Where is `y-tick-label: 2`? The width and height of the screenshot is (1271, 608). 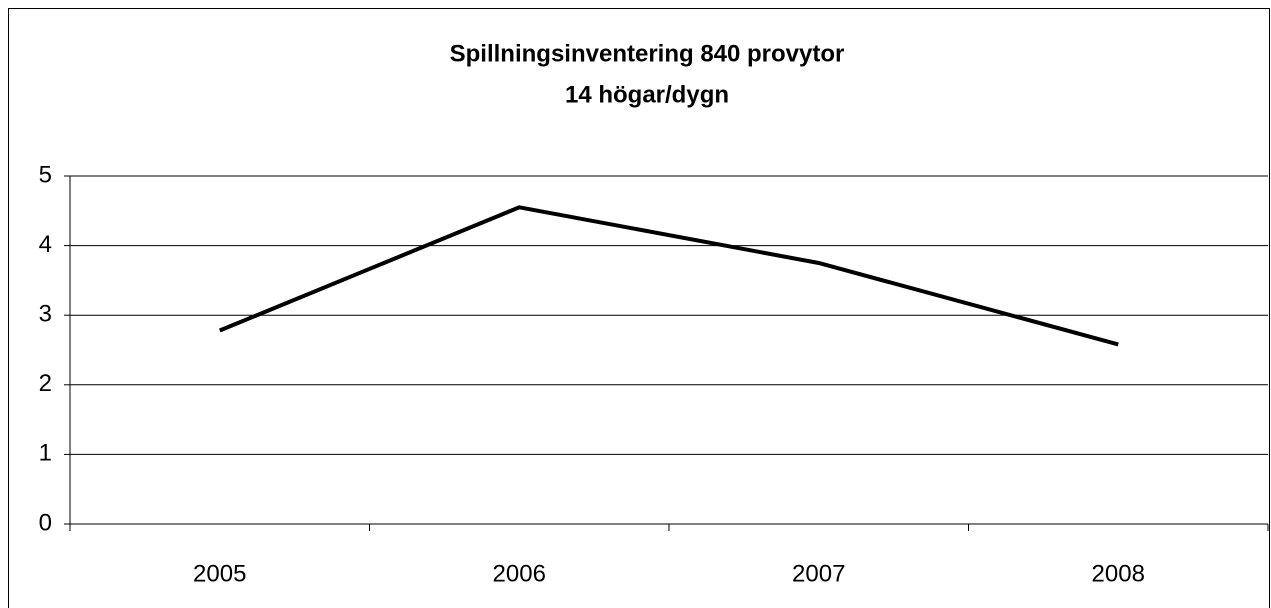 y-tick-label: 2 is located at coordinates (45, 383).